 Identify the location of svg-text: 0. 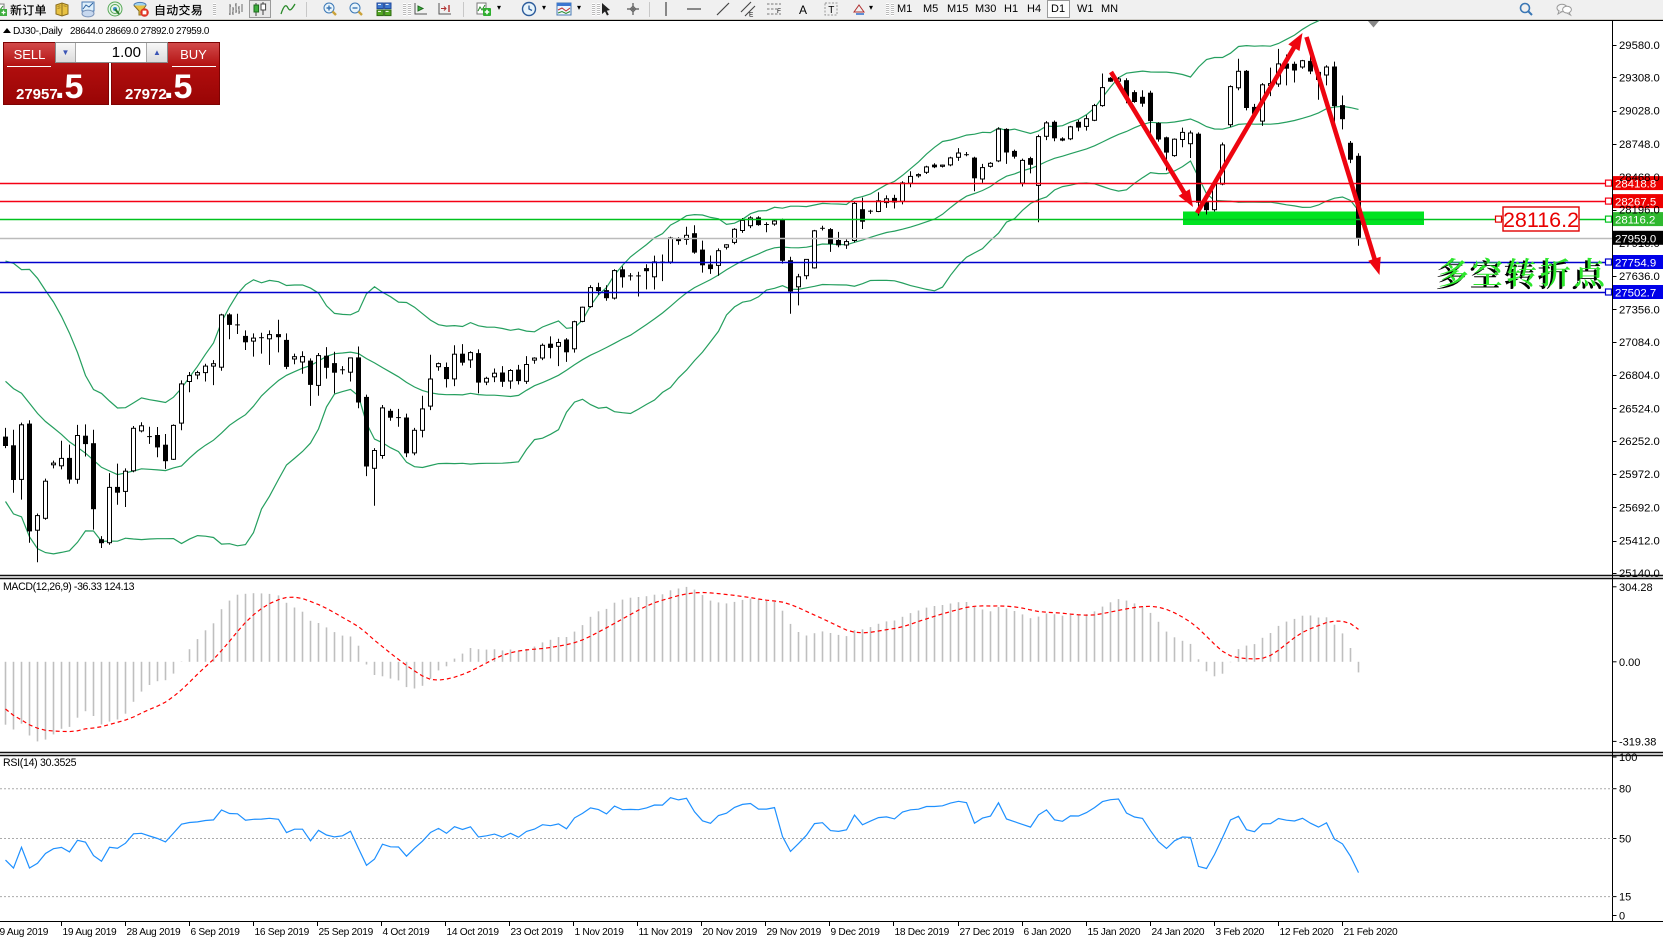
(1622, 917).